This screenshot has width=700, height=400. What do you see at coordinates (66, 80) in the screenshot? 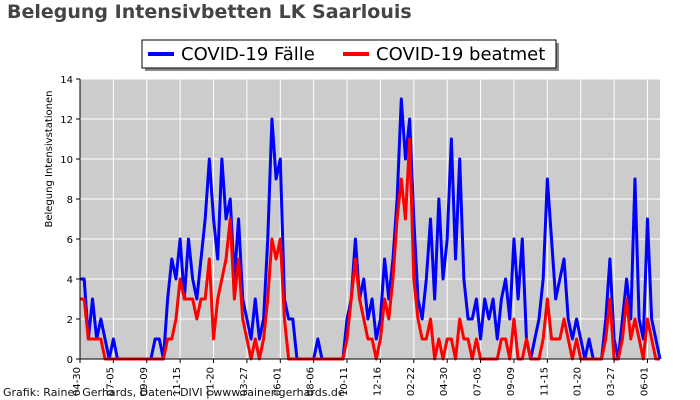
I see `y-tick-label: 14` at bounding box center [66, 80].